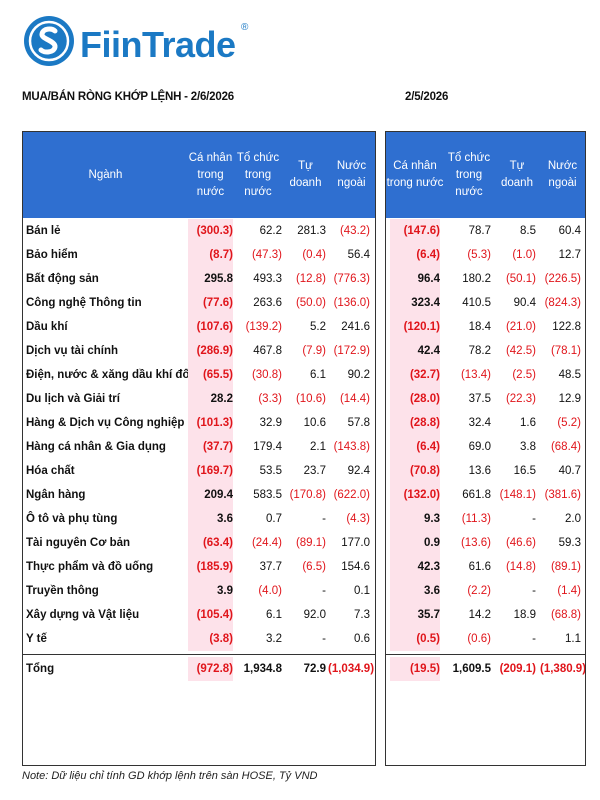 Image resolution: width=600 pixels, height=800 pixels. I want to click on right-value-cell: 40.7, so click(569, 471).